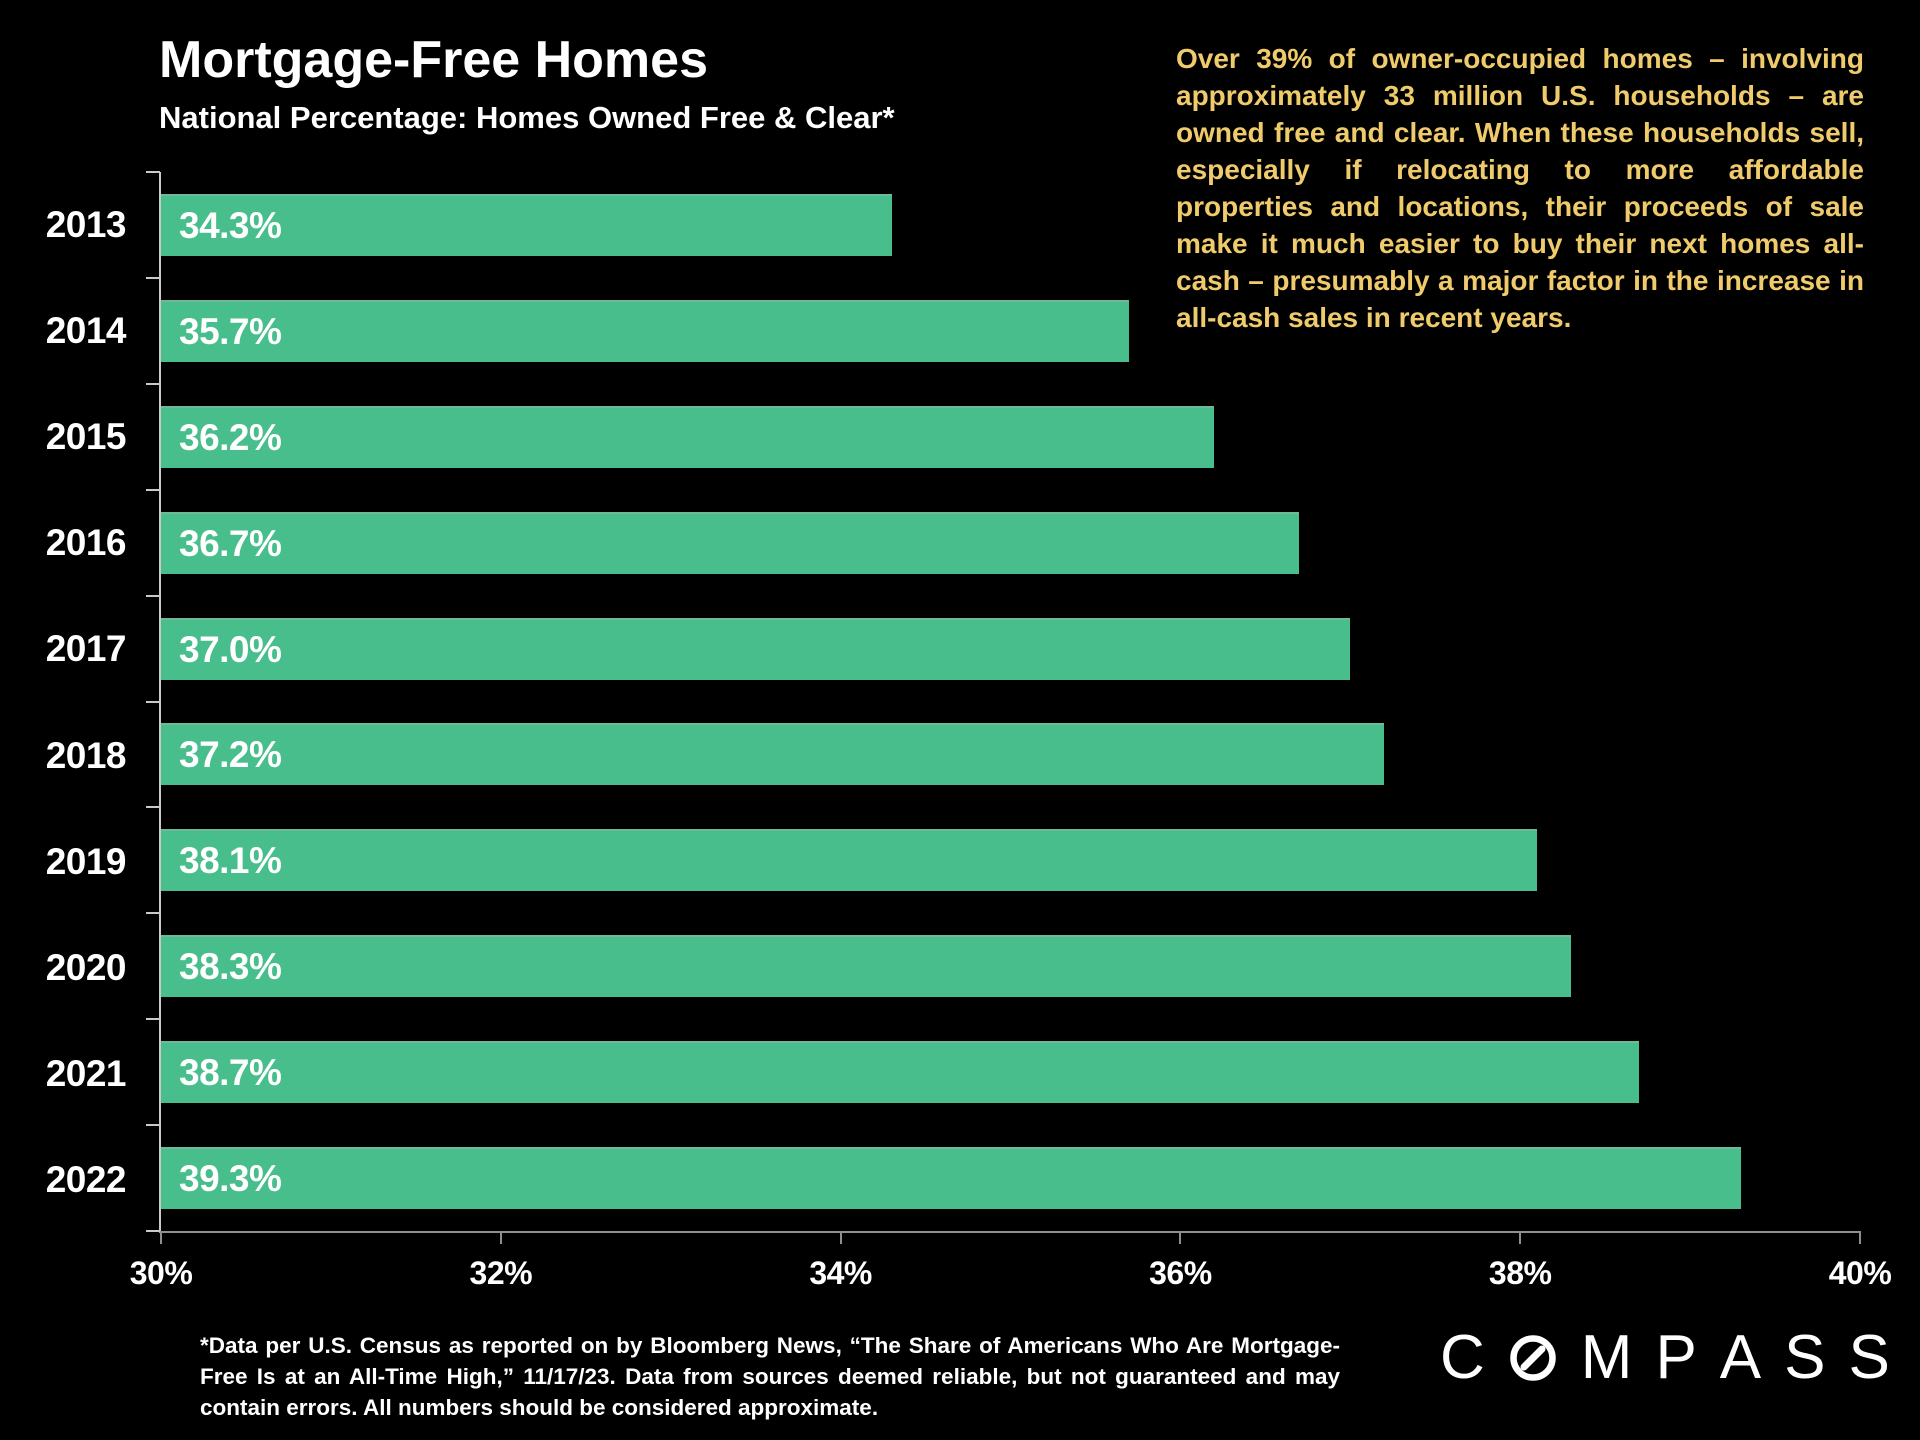 The height and width of the screenshot is (1440, 1920). What do you see at coordinates (433, 60) in the screenshot?
I see `chart-title: Mortgage-Free Homes` at bounding box center [433, 60].